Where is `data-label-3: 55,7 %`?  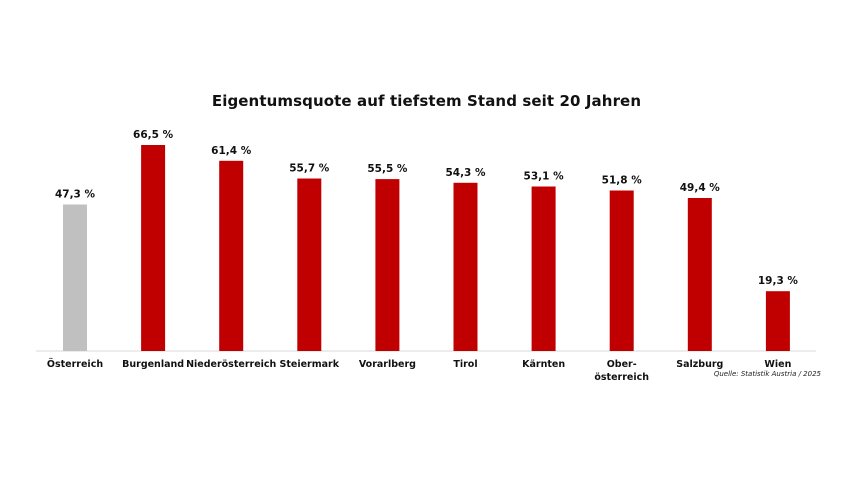 data-label-3: 55,7 % is located at coordinates (309, 169).